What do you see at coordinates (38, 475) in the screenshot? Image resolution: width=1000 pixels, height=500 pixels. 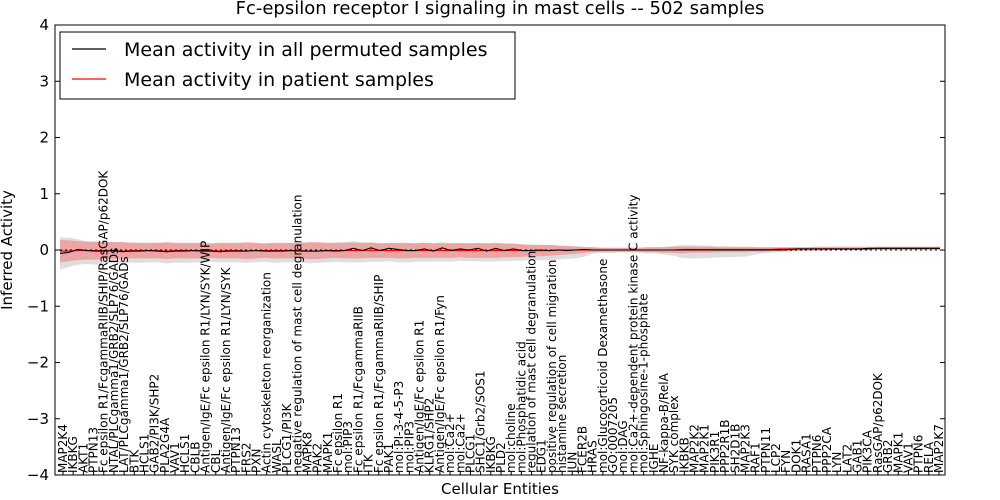 I see `y-tick-label: −4` at bounding box center [38, 475].